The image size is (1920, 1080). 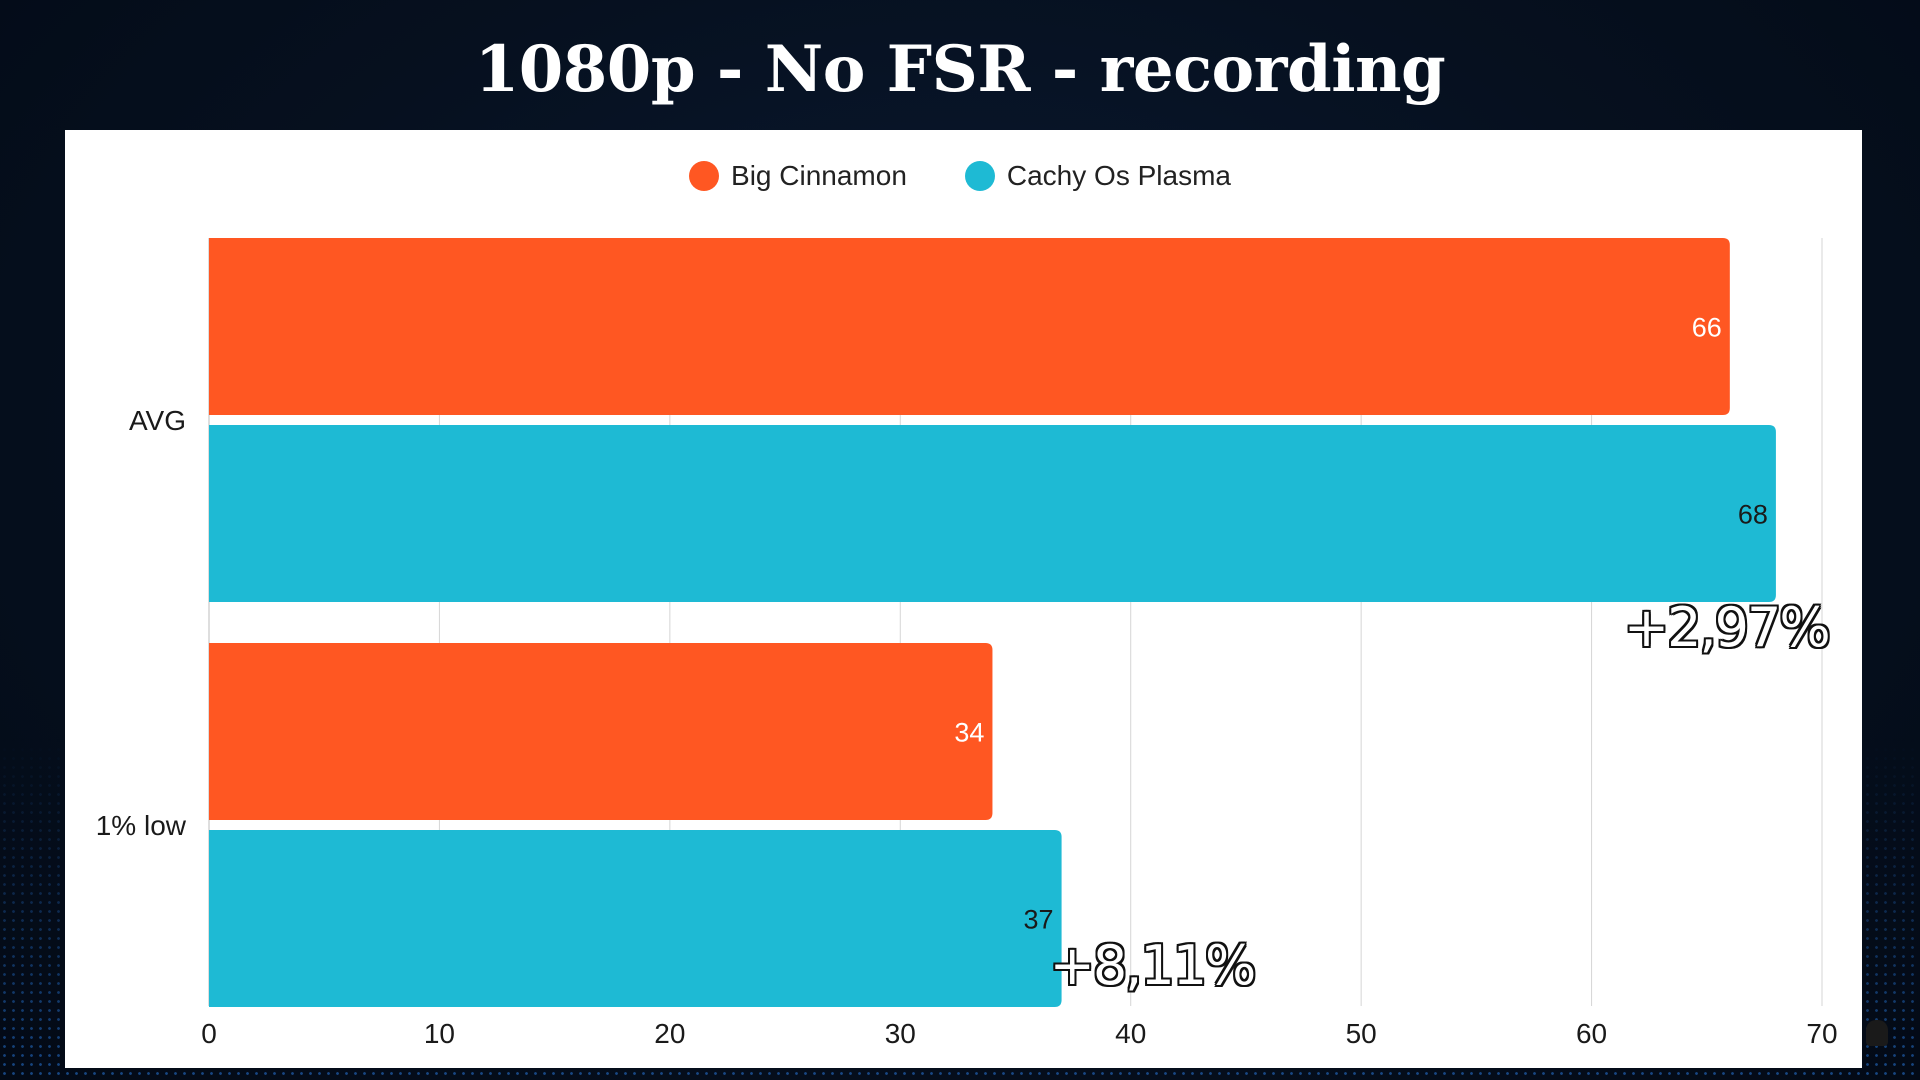 I want to click on legend-item-big-cinnamon: Big Cinnamon, so click(x=798, y=176).